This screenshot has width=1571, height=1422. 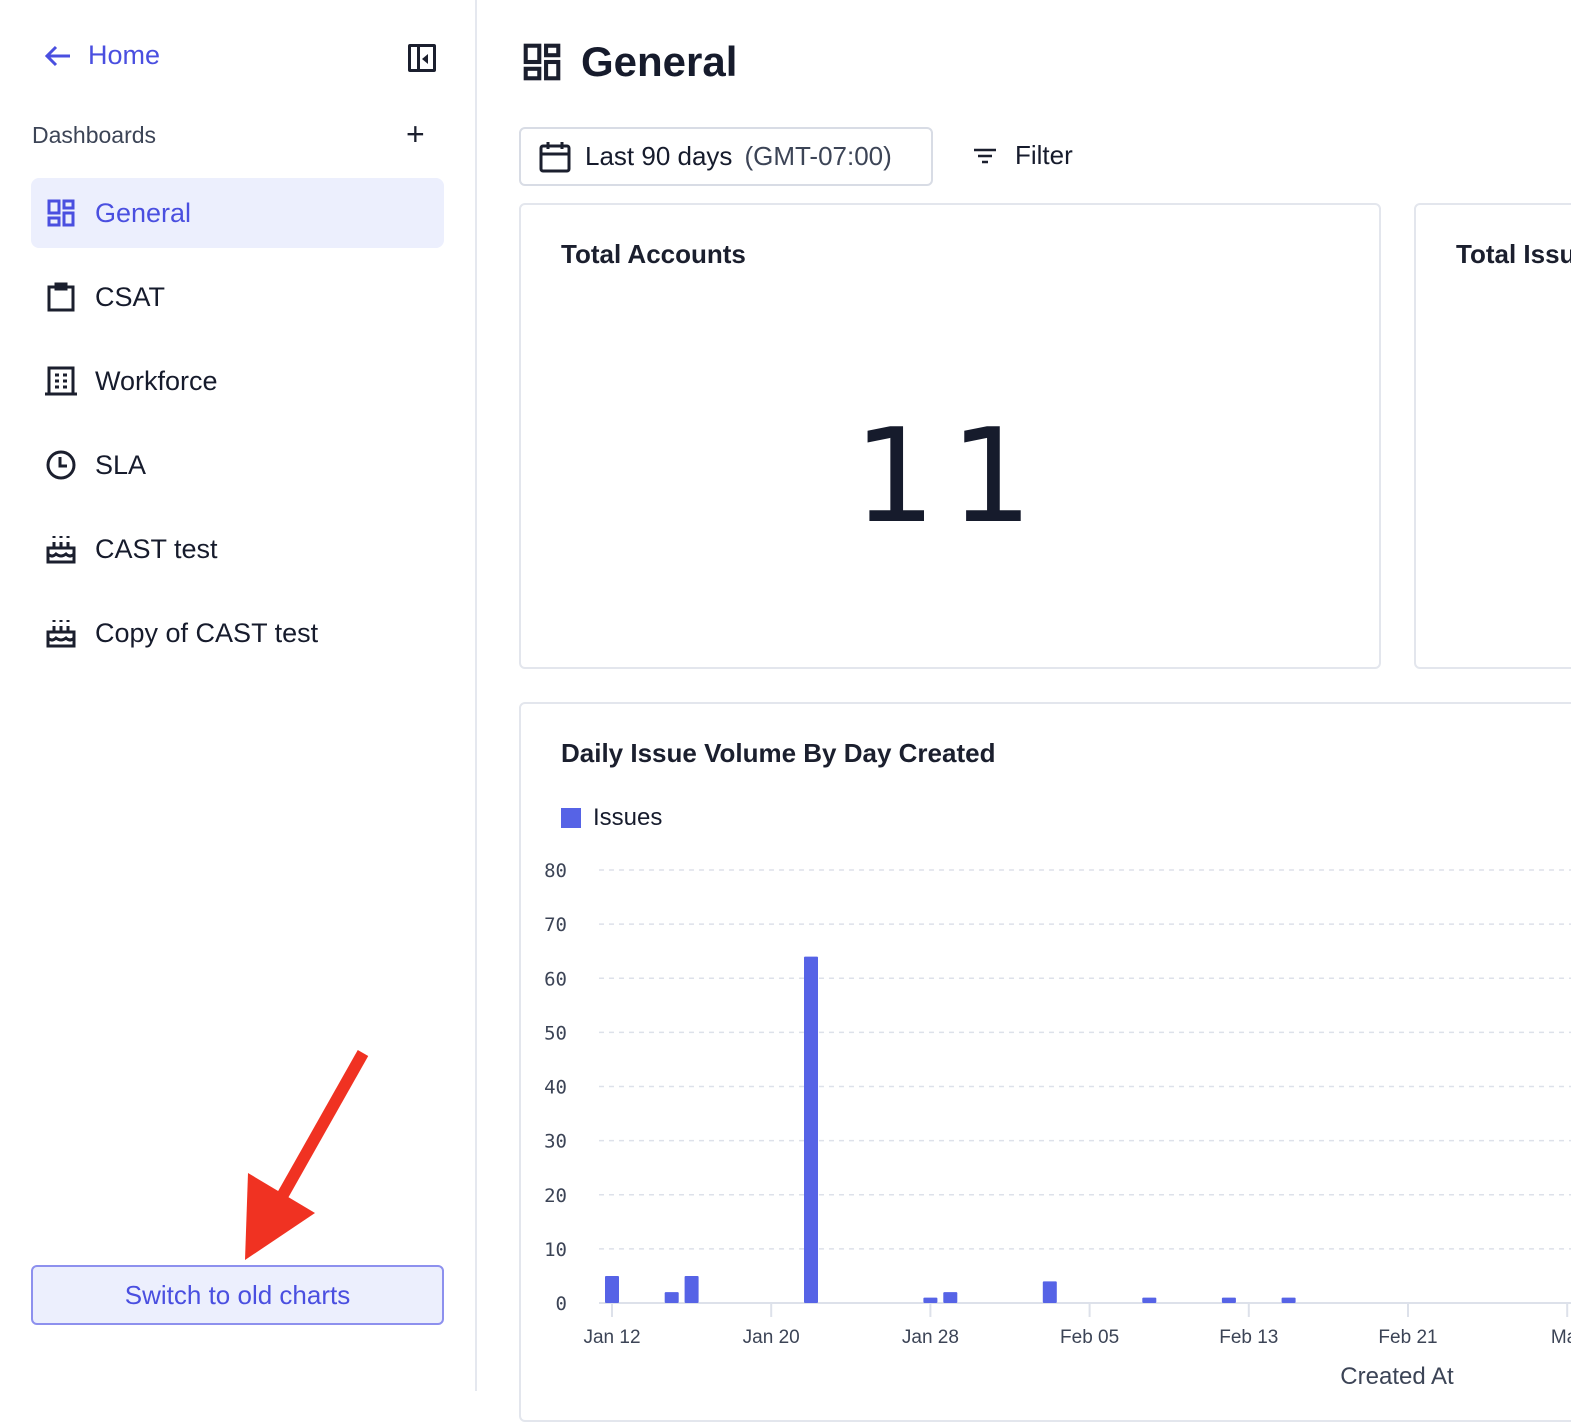 What do you see at coordinates (1492, 436) in the screenshot?
I see `total-issues-card: Total Issu` at bounding box center [1492, 436].